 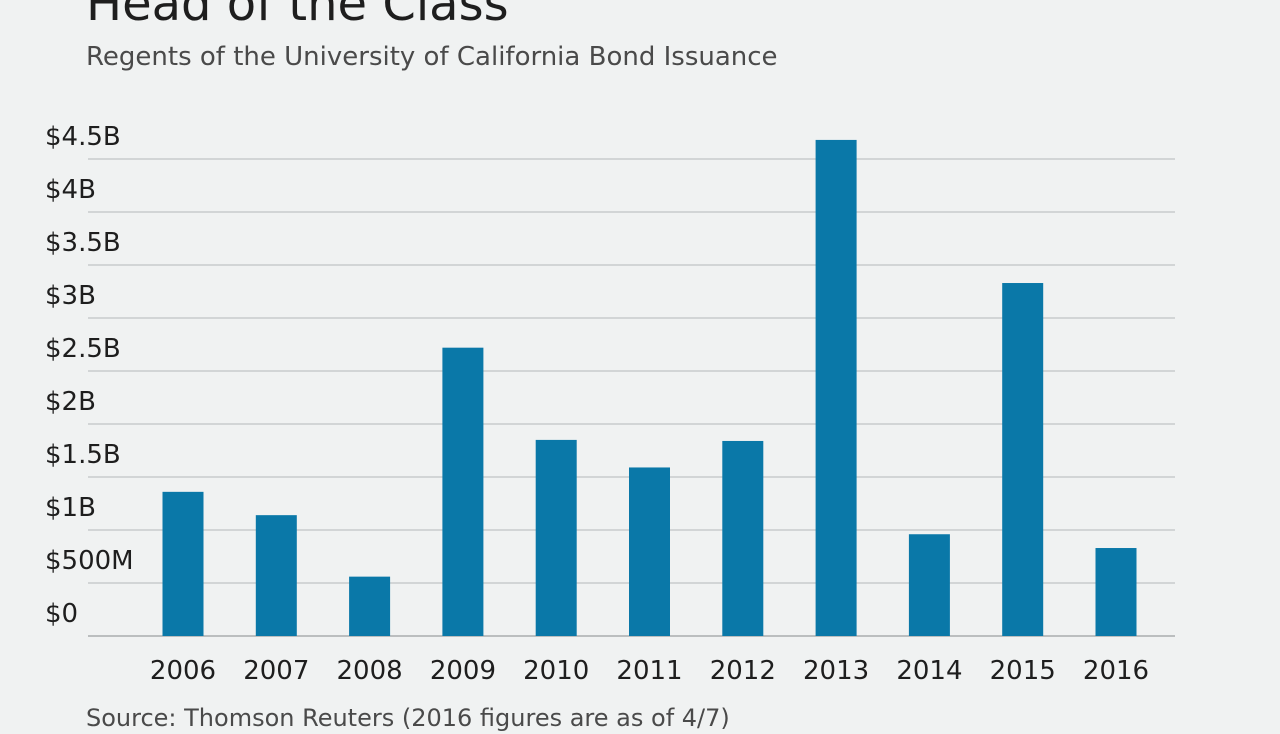 I want to click on x-tick-label: 2009, so click(x=463, y=671).